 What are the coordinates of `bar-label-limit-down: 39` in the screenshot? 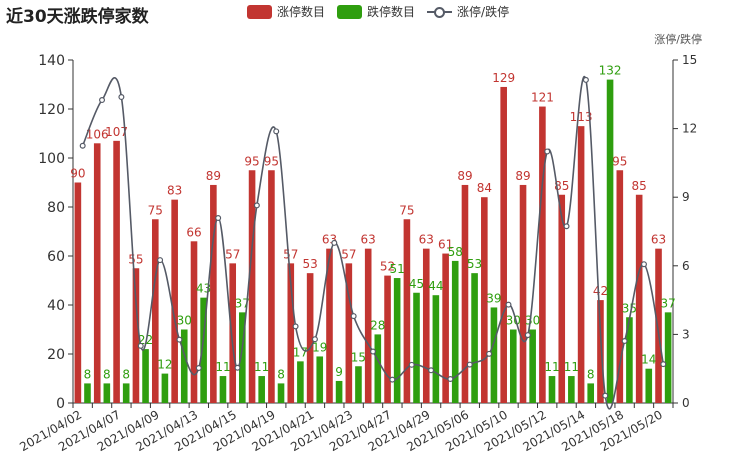 It's located at (493, 298).